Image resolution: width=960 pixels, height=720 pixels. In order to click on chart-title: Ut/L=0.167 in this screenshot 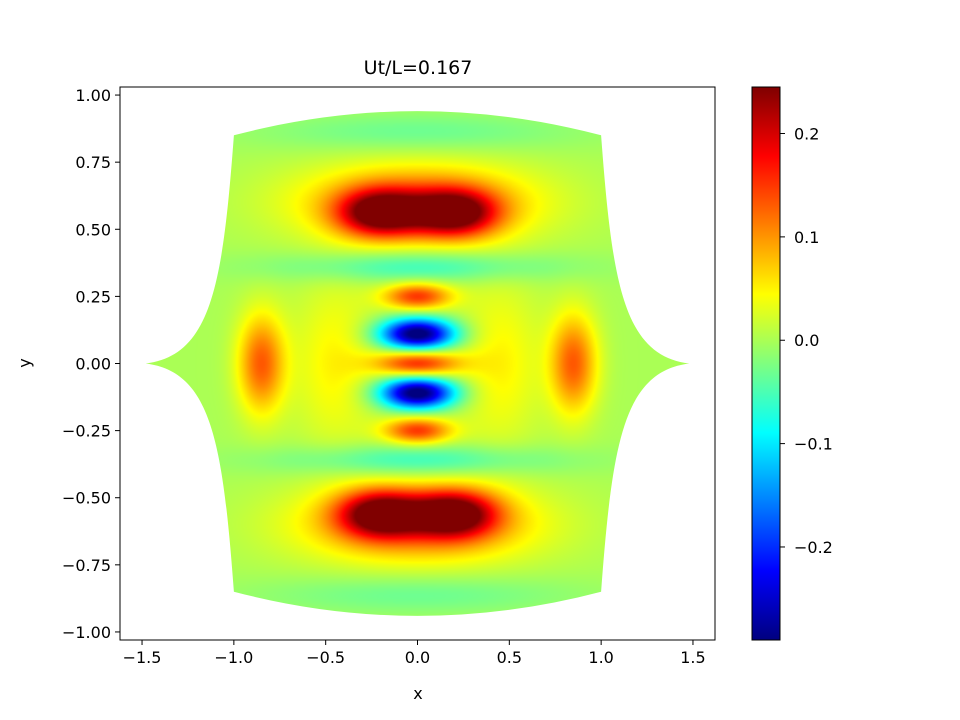, I will do `click(418, 68)`.